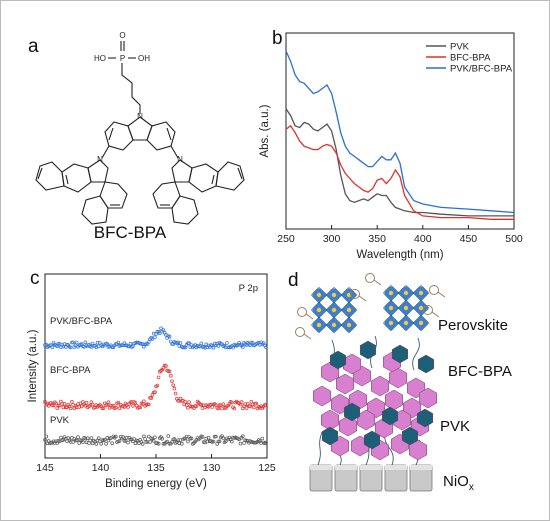 This screenshot has width=550, height=521. What do you see at coordinates (370, 309) in the screenshot?
I see `perovskite-crystals` at bounding box center [370, 309].